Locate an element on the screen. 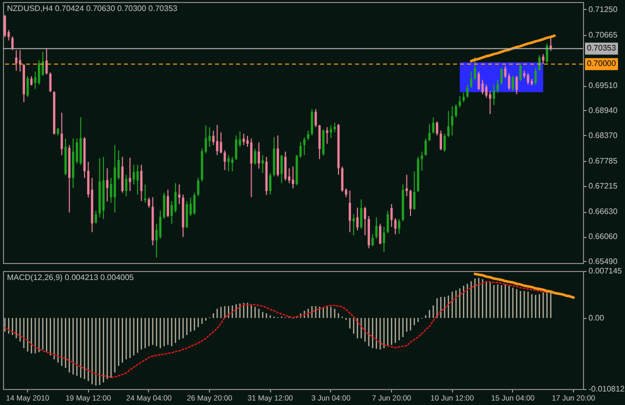 The image size is (625, 405). y-tick-label: 0.00 is located at coordinates (596, 317).